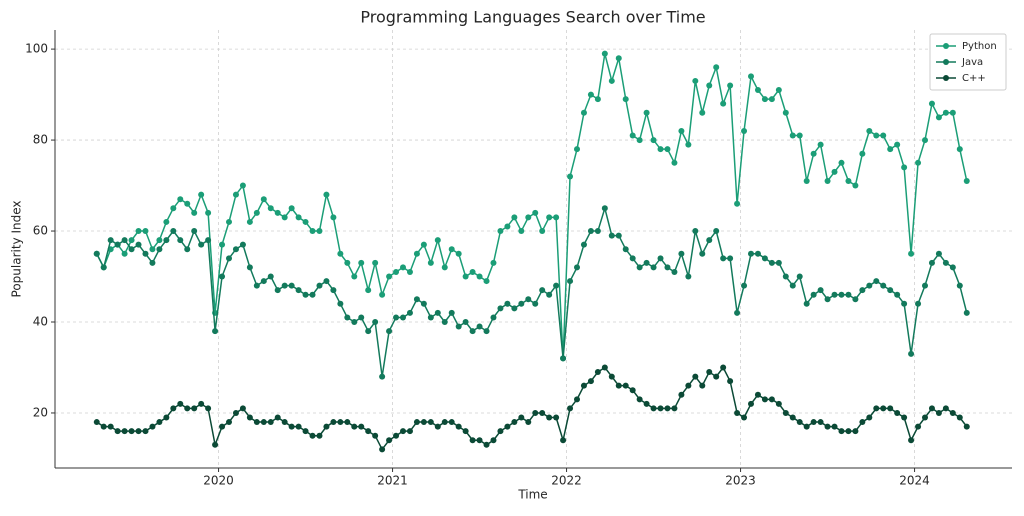 This screenshot has height=516, width=1024. Describe the element at coordinates (968, 62) in the screenshot. I see `legend-box` at that location.